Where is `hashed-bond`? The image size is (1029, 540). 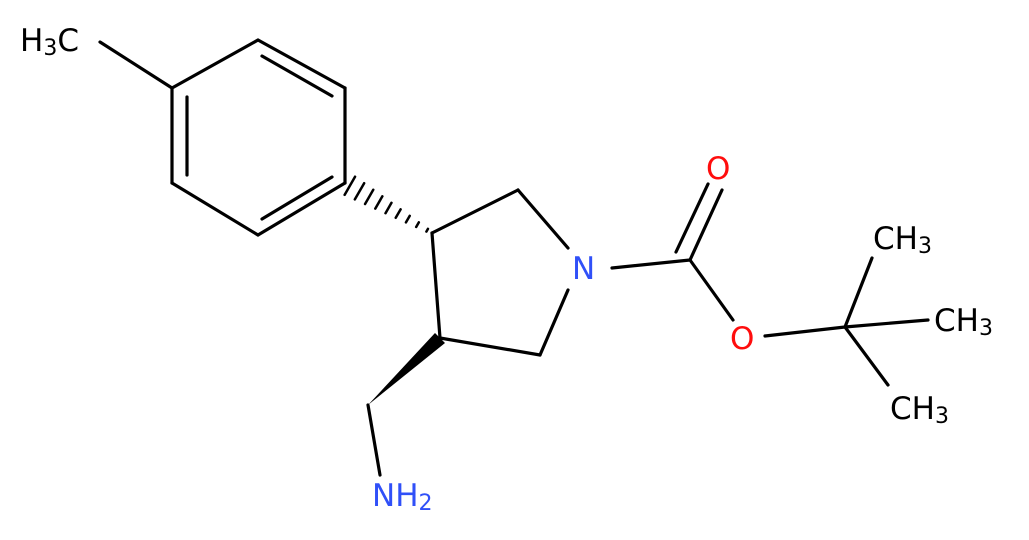 hashed-bond is located at coordinates (386, 204).